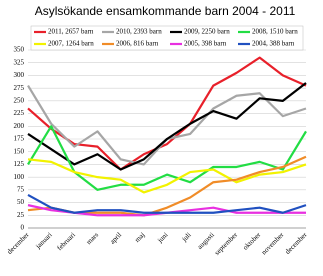  Describe the element at coordinates (19, 100) in the screenshot. I see `y-tick-label: 250` at that location.